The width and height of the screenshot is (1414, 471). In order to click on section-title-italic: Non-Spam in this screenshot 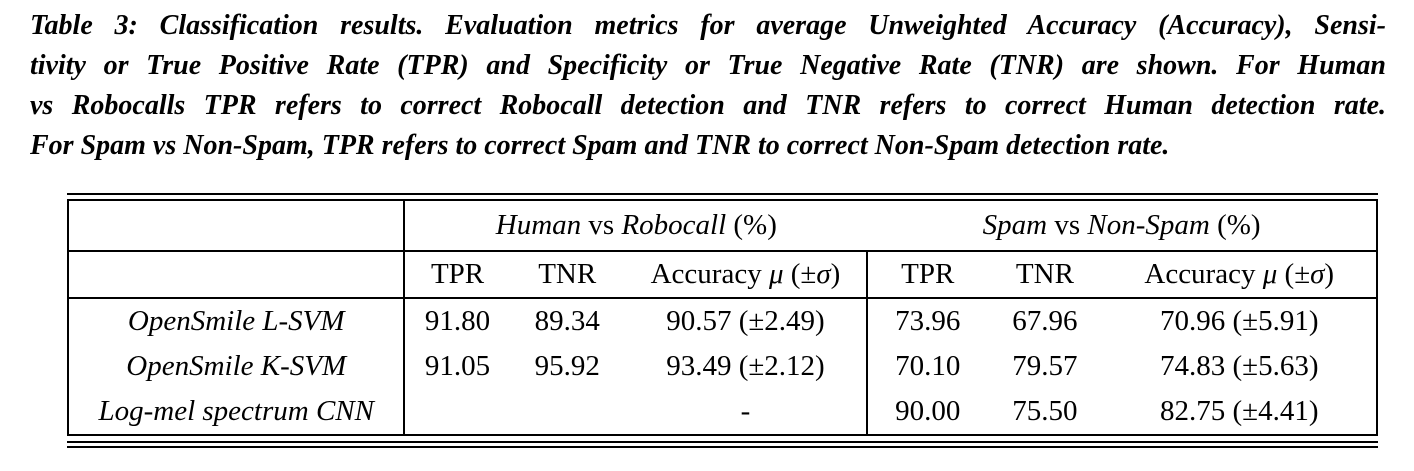, I will do `click(1148, 225)`.